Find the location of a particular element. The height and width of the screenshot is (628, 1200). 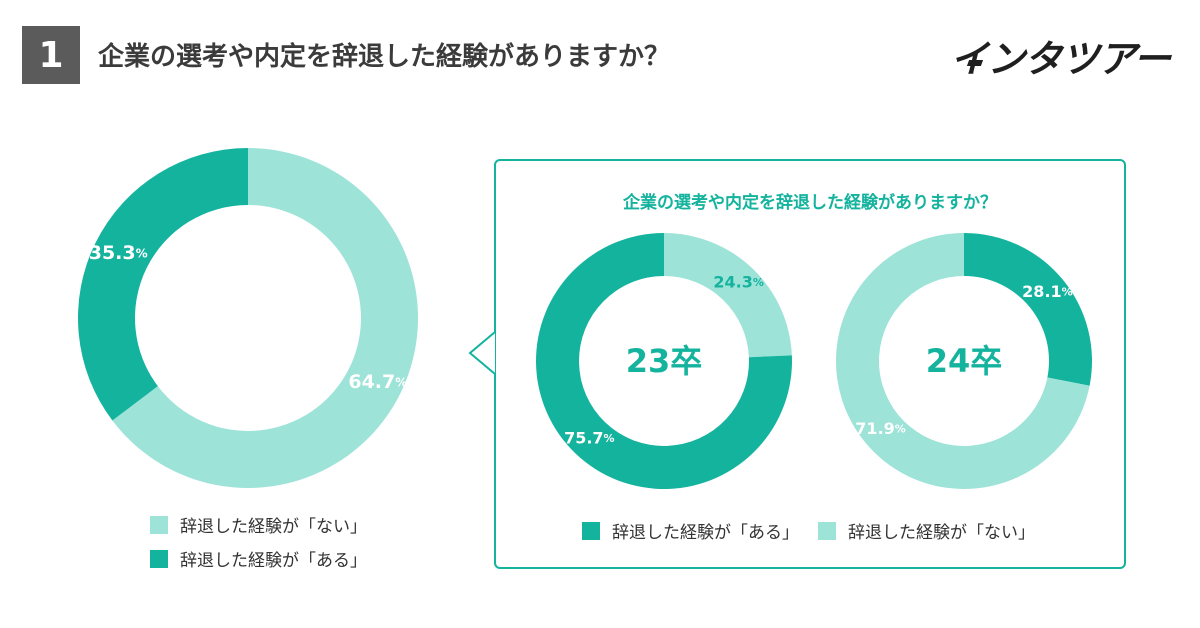

donut-2-slice-aru is located at coordinates (1028, 309).